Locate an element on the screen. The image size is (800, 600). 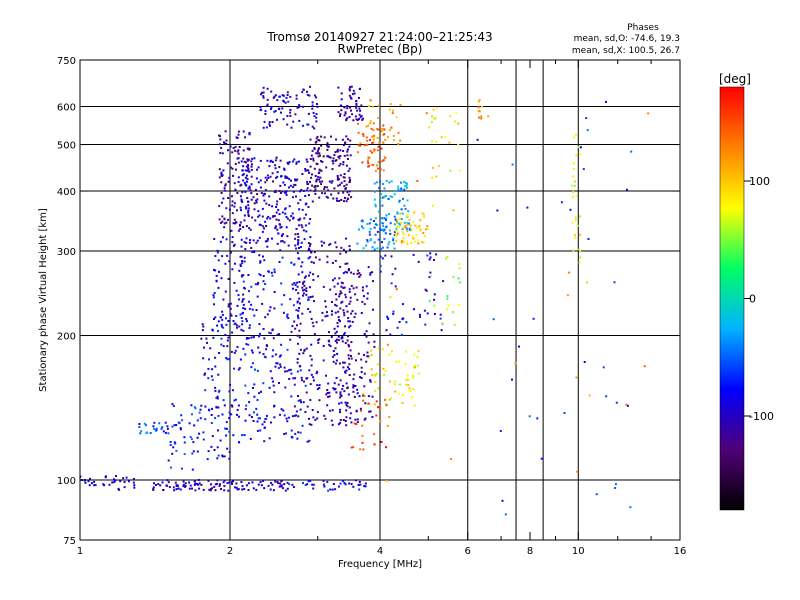
x-tick-label: 10 is located at coordinates (578, 551).